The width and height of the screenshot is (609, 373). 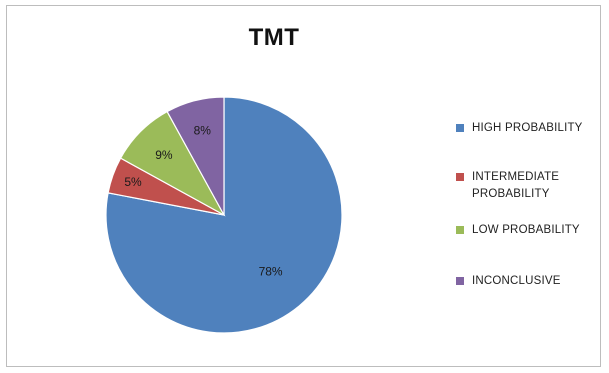 I want to click on legend-item-intermediate-probability: INTERMEDIATE PROBABILITY, so click(x=507, y=186).